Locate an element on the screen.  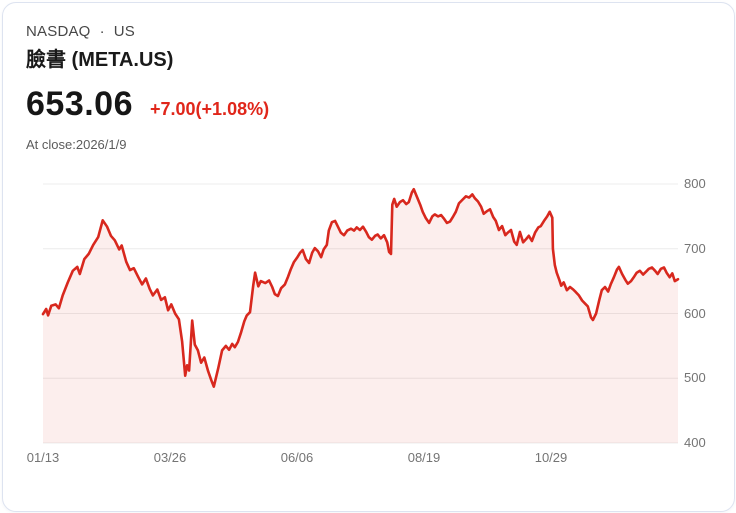
stock-title: 臉書 (META.US) is located at coordinates (100, 60).